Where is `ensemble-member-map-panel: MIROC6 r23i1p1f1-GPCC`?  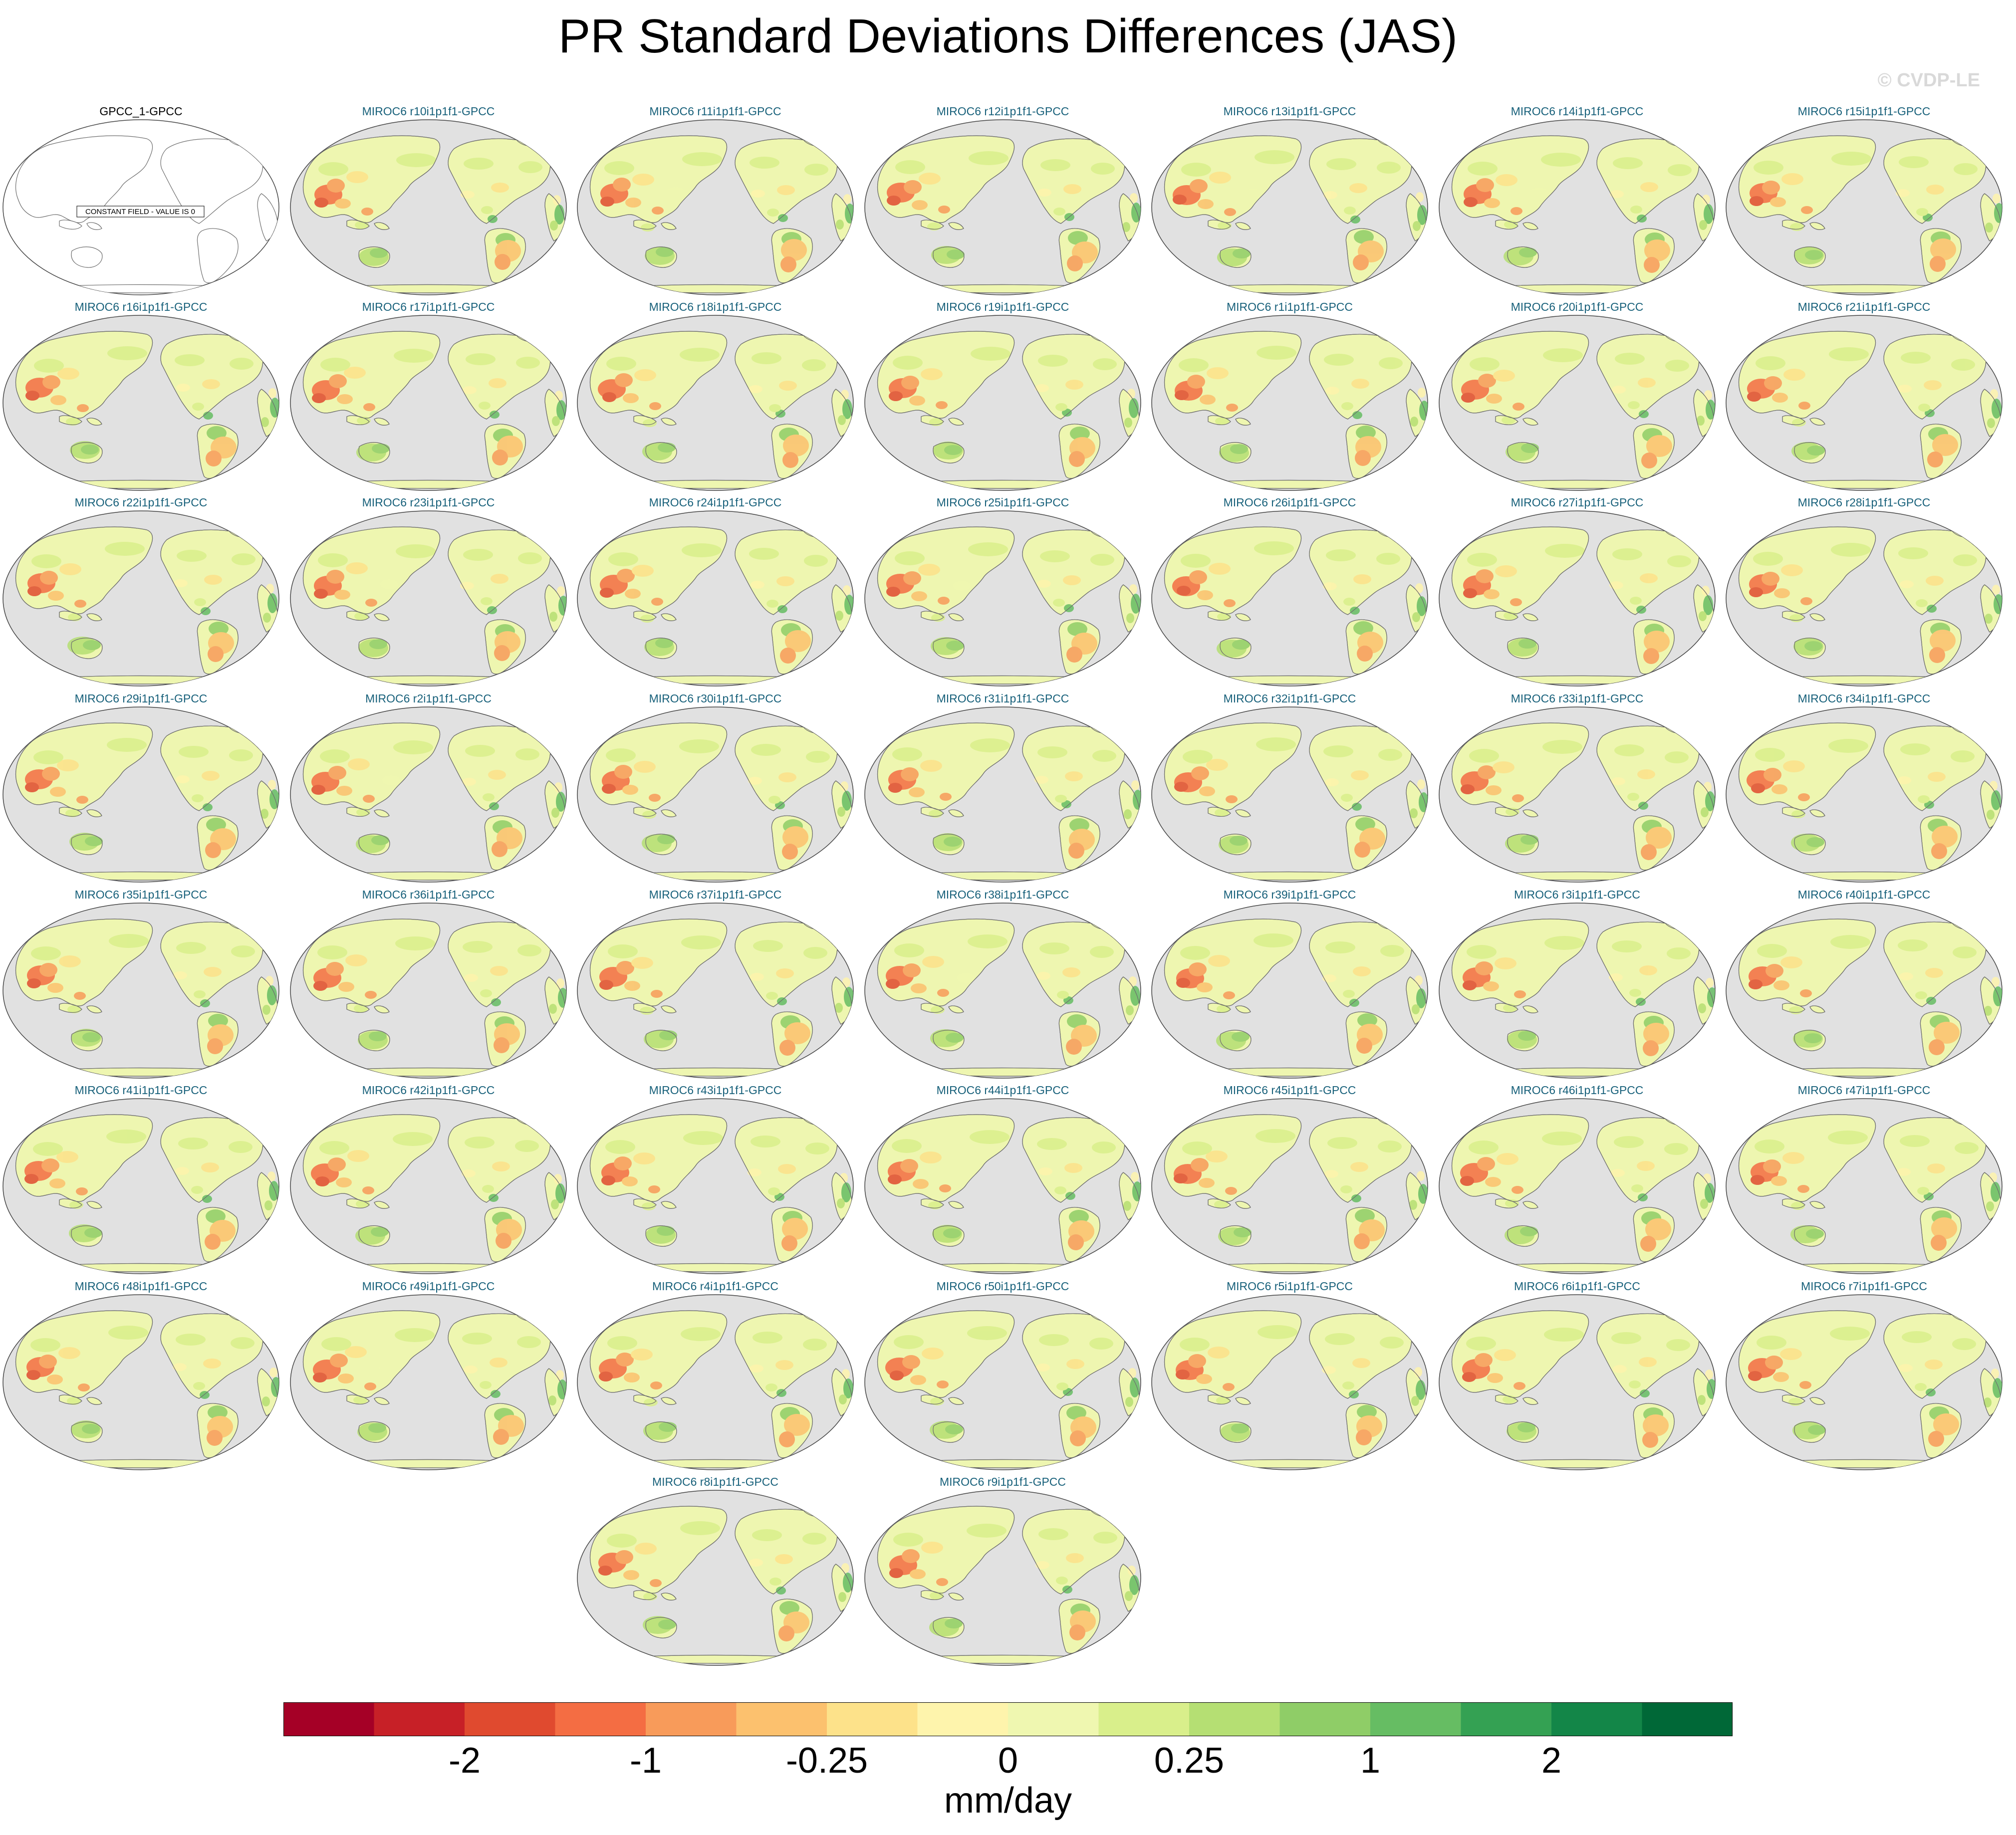 ensemble-member-map-panel: MIROC6 r23i1p1f1-GPCC is located at coordinates (428, 593).